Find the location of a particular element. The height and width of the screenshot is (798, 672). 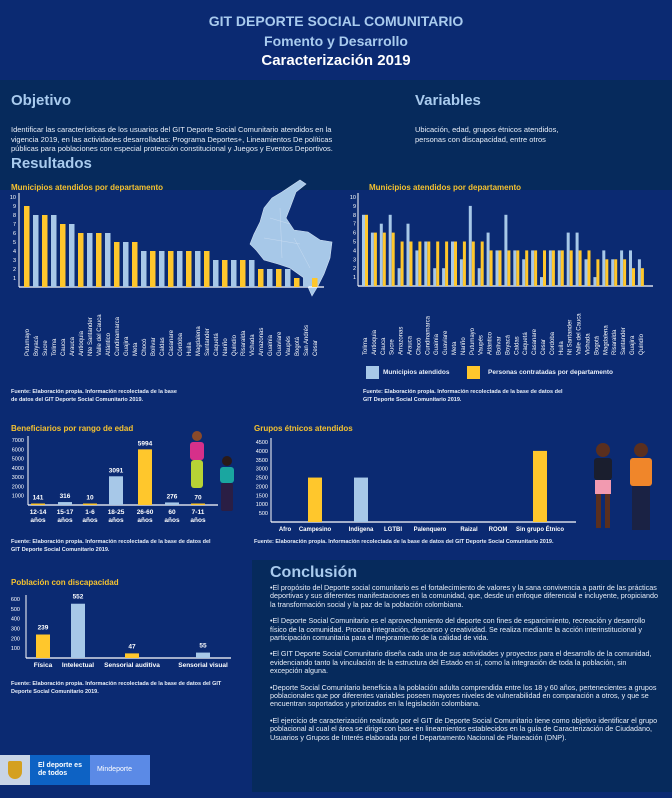

x-tick-label: Caquetá is located at coordinates (217, 344).